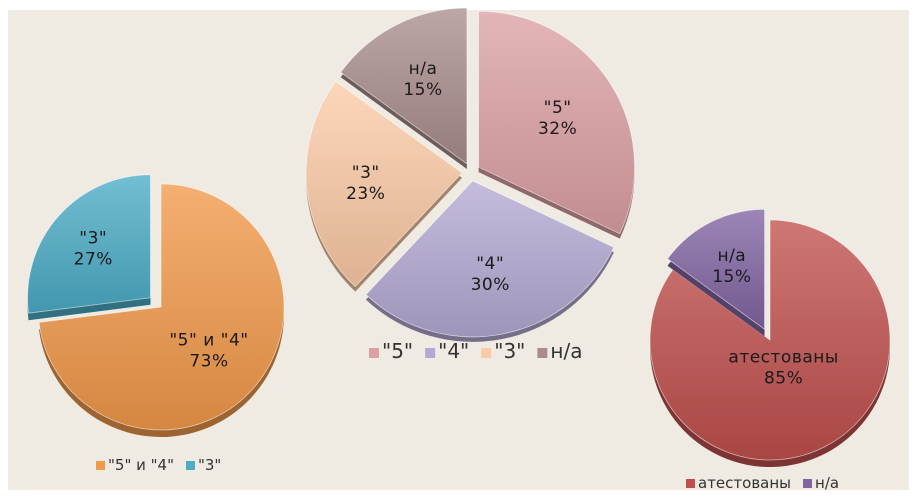 The height and width of the screenshot is (499, 917). Describe the element at coordinates (93, 259) in the screenshot. I see `pie-chart-1-slice-3-percent: 27%` at that location.